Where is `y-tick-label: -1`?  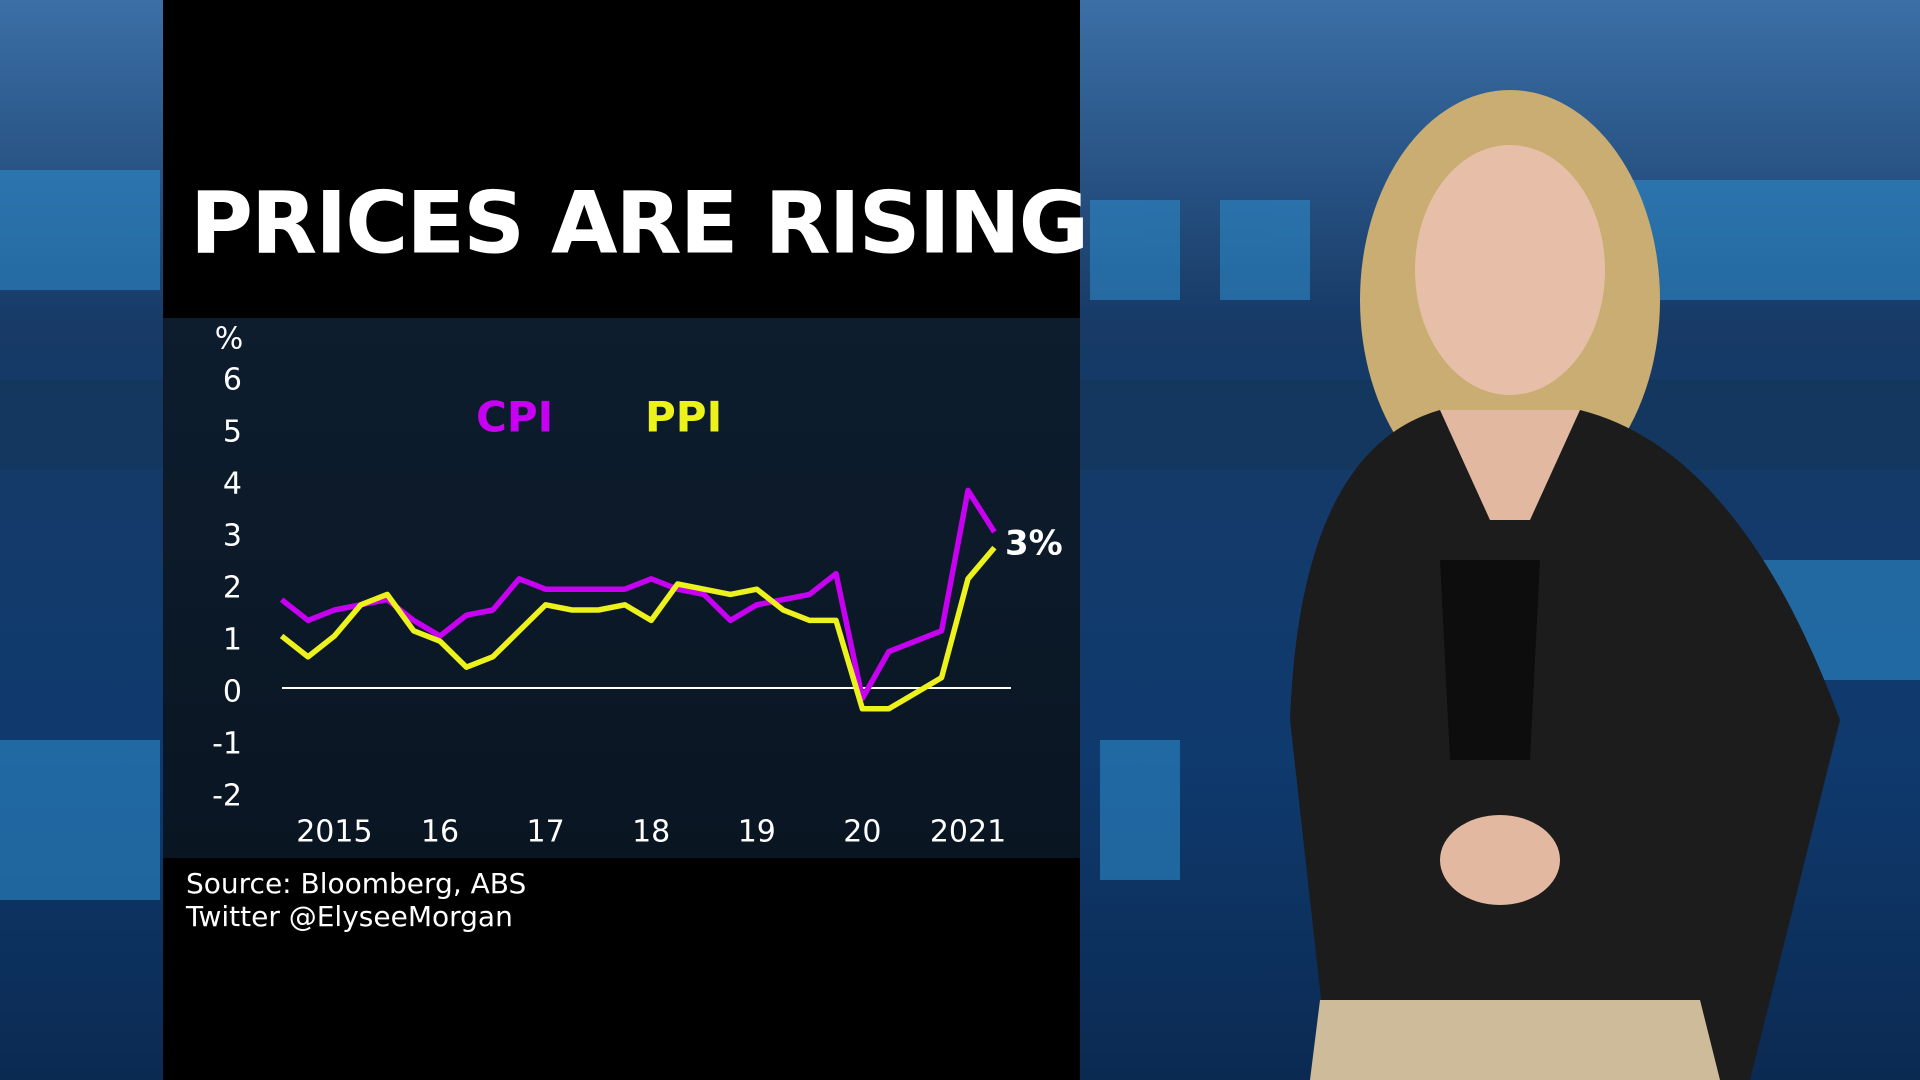
y-tick-label: -1 is located at coordinates (227, 744).